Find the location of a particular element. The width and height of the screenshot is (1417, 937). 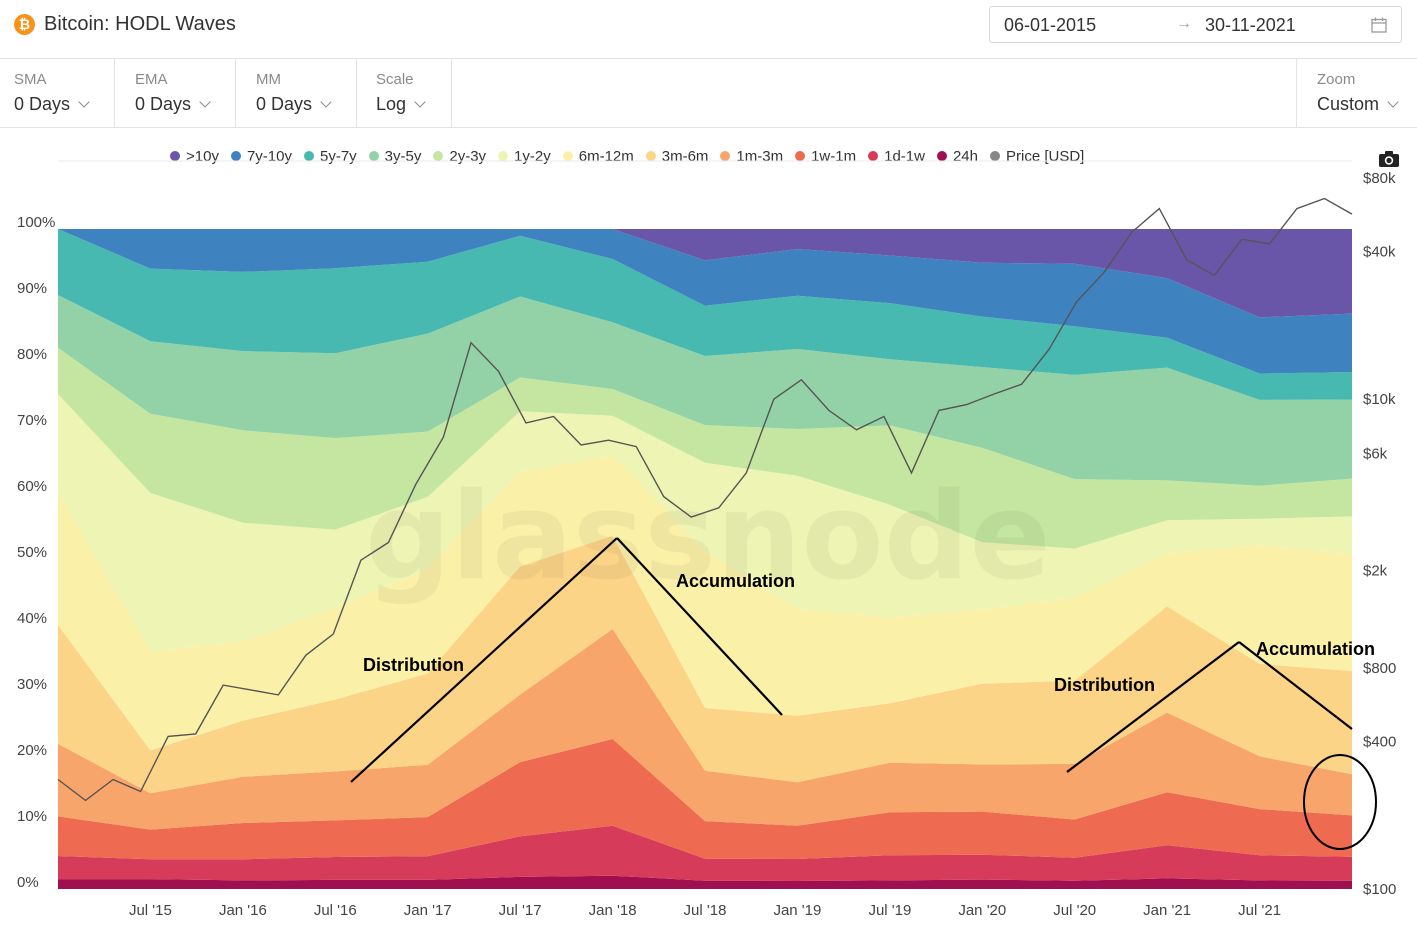

zoom-label: Zoom is located at coordinates (1336, 79).